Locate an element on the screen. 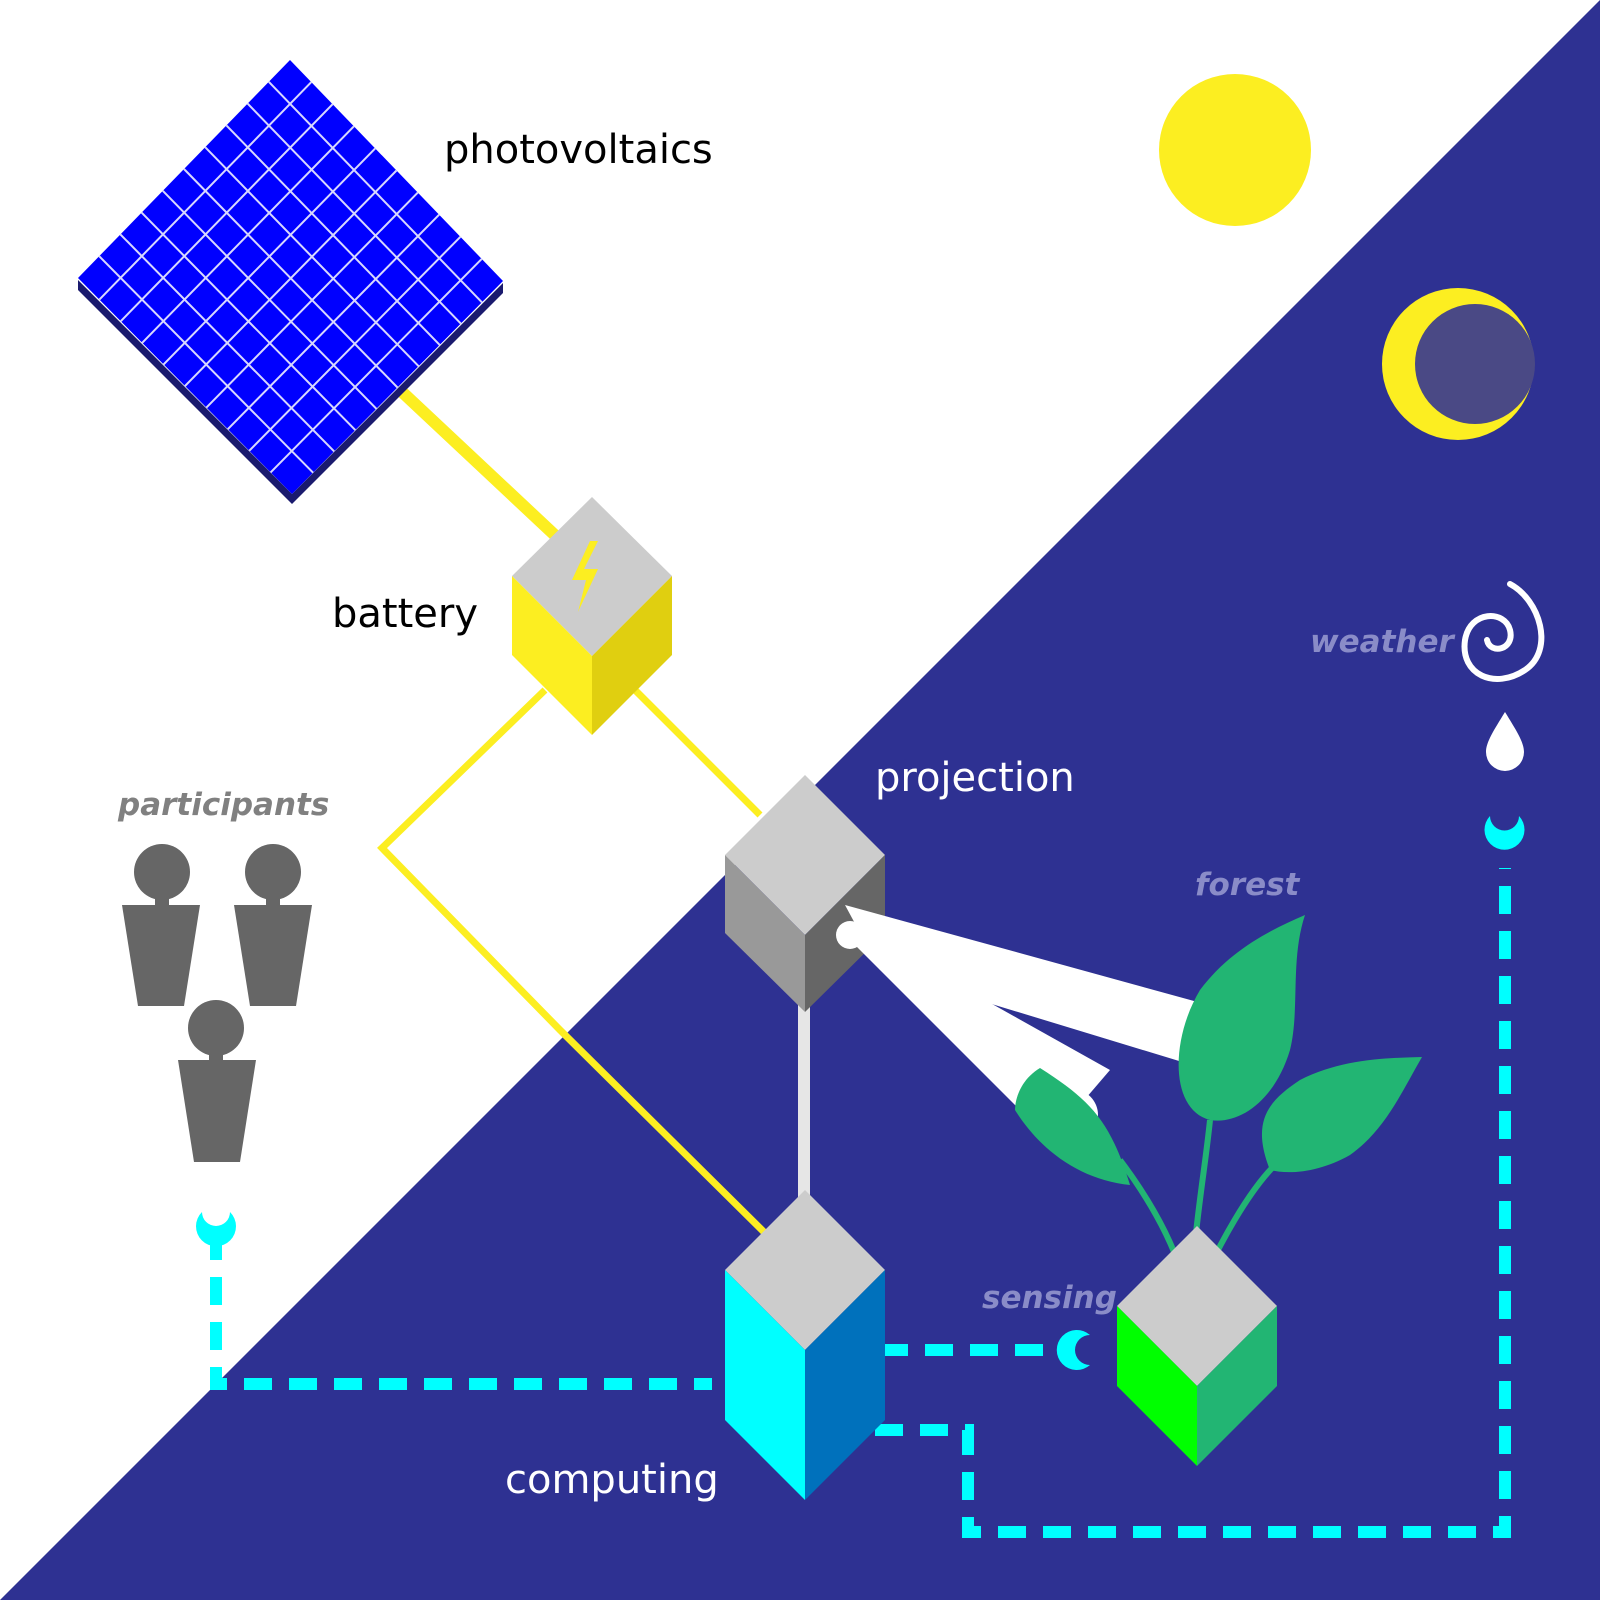  photovoltaics-panel is located at coordinates (290, 282).